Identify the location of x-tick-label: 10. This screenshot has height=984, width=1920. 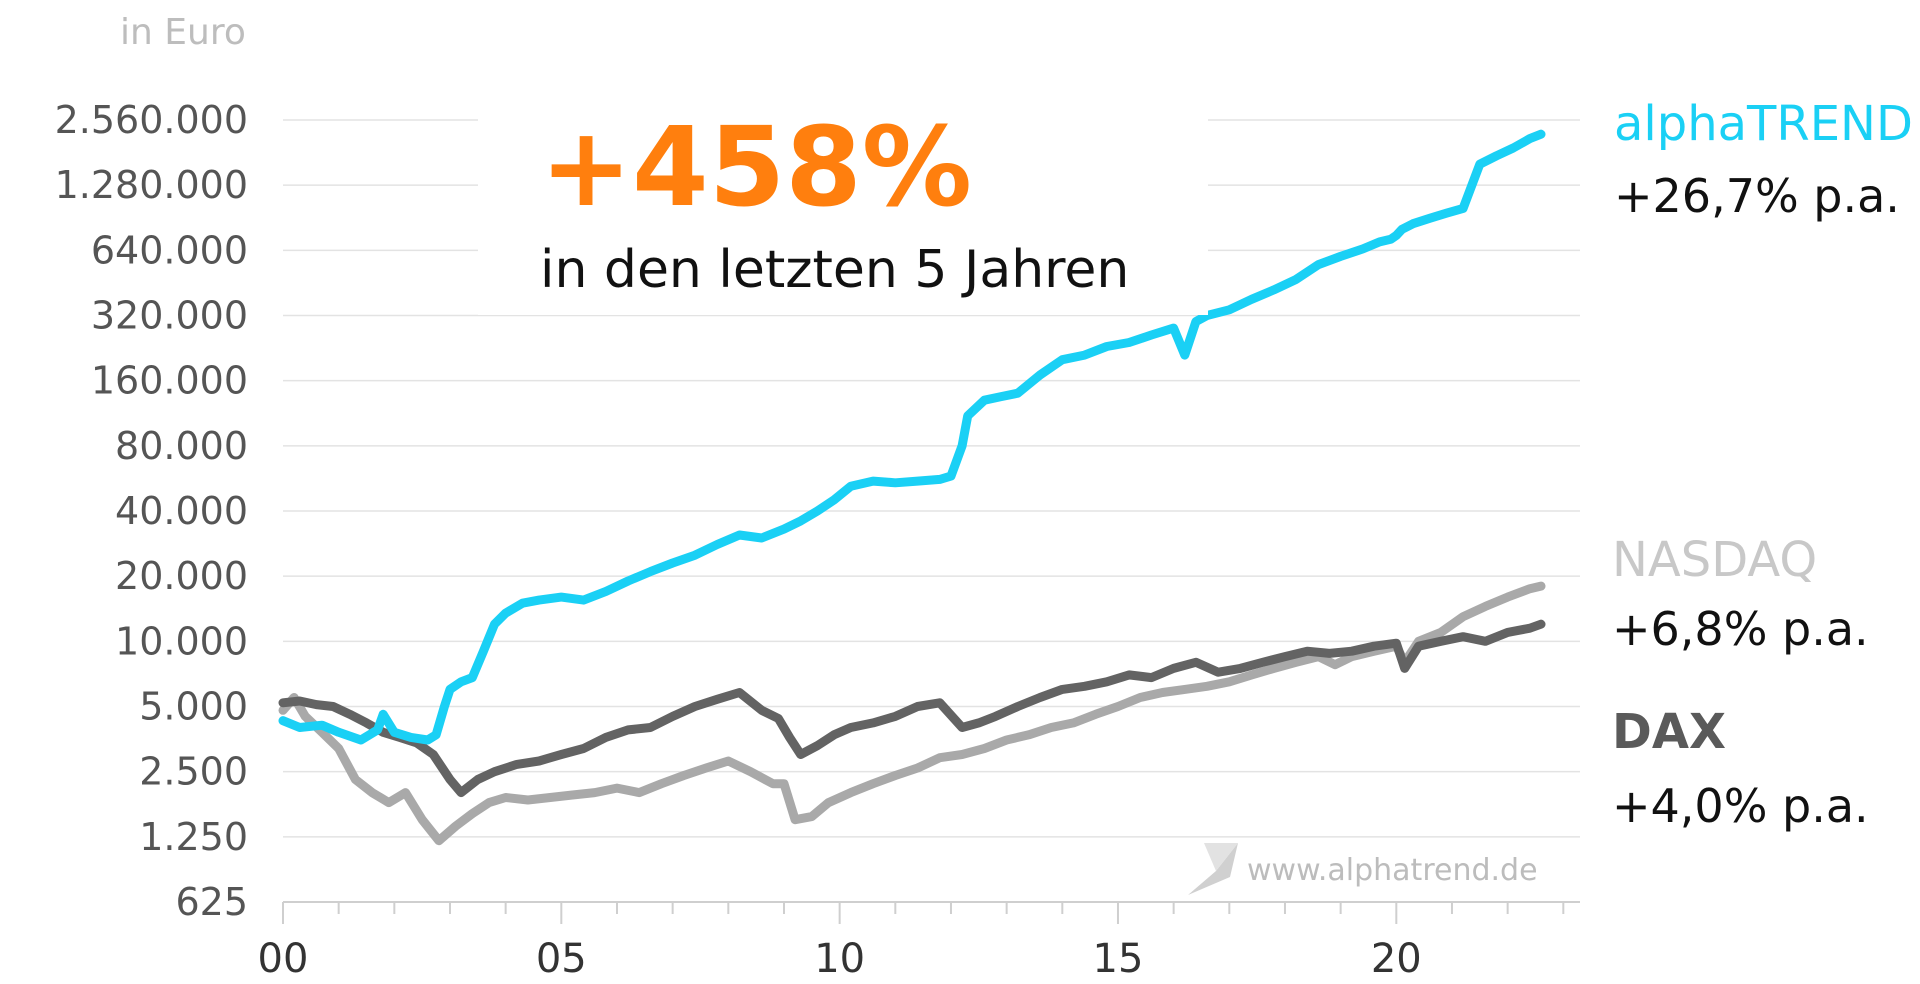
(839, 959).